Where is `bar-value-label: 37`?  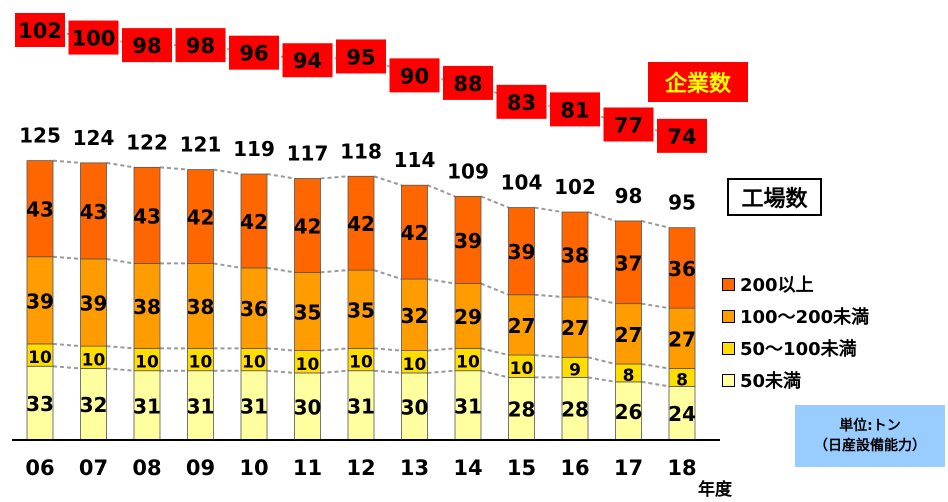
bar-value-label: 37 is located at coordinates (629, 263).